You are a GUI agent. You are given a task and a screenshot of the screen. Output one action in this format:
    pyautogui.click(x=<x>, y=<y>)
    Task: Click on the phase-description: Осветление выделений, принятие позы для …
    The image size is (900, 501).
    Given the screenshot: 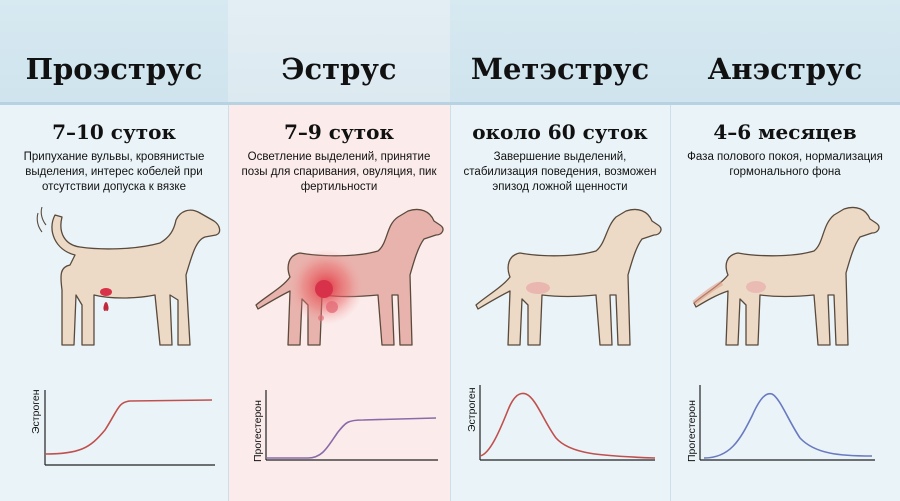 What is the action you would take?
    pyautogui.click(x=339, y=172)
    